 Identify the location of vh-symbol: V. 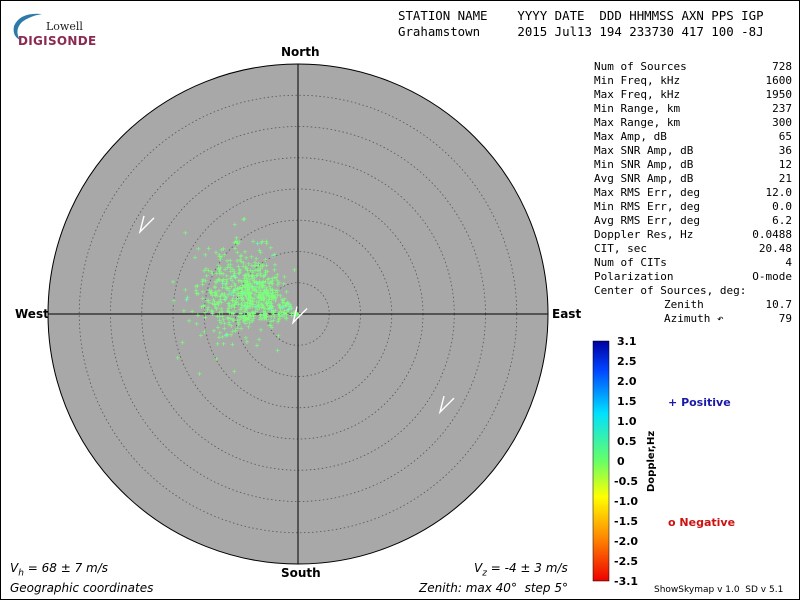
(14, 568).